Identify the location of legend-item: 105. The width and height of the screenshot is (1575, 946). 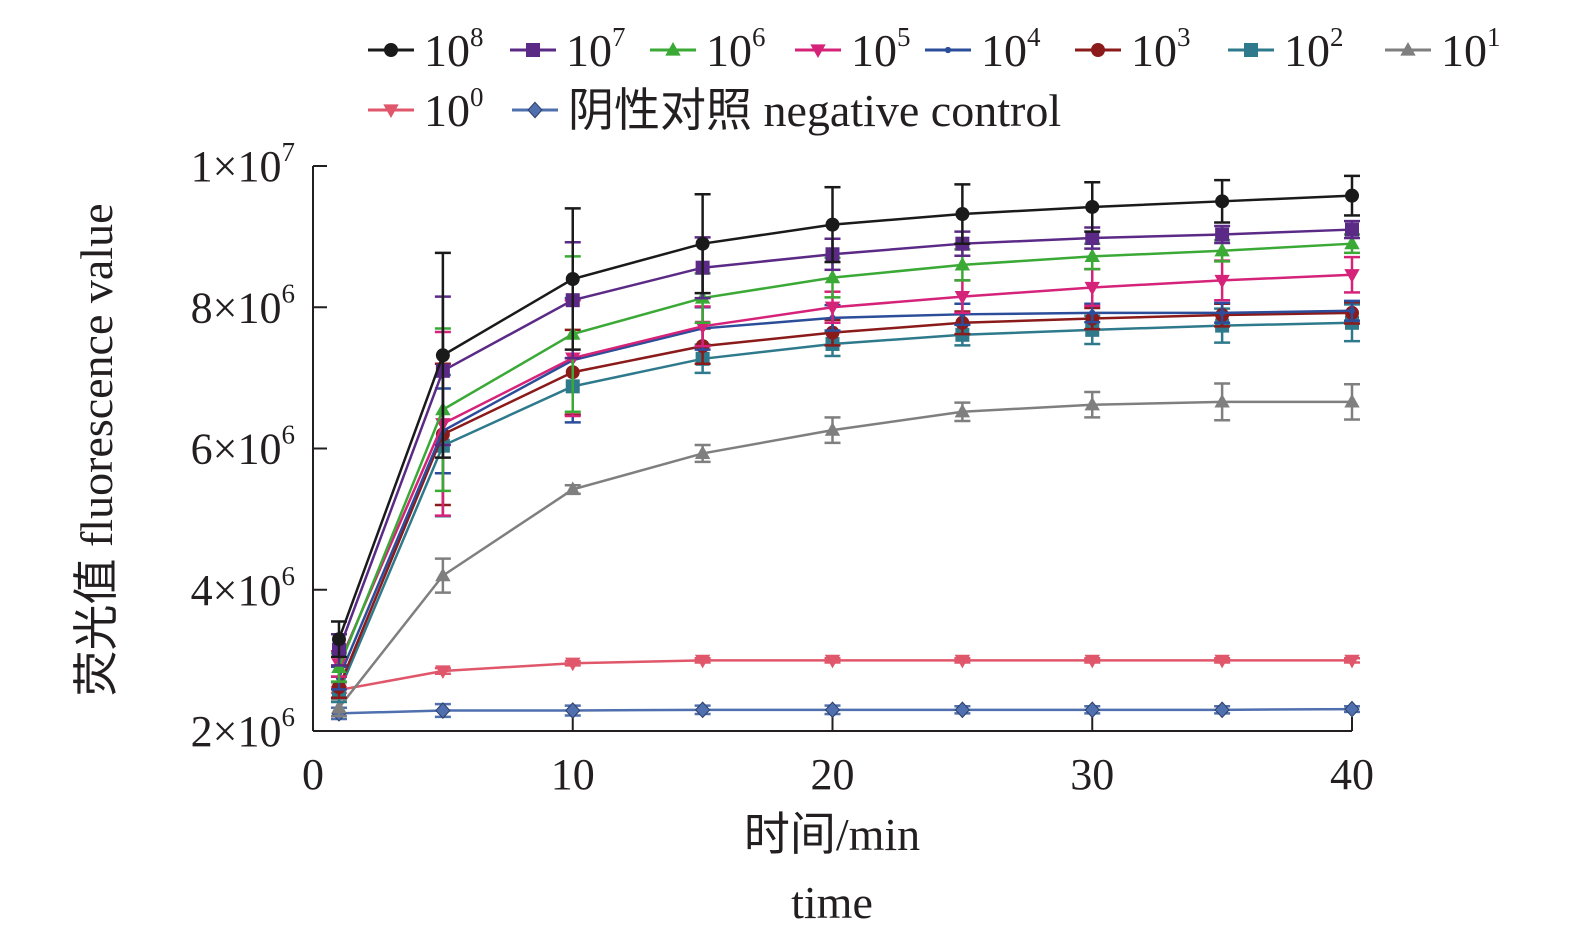
(853, 49).